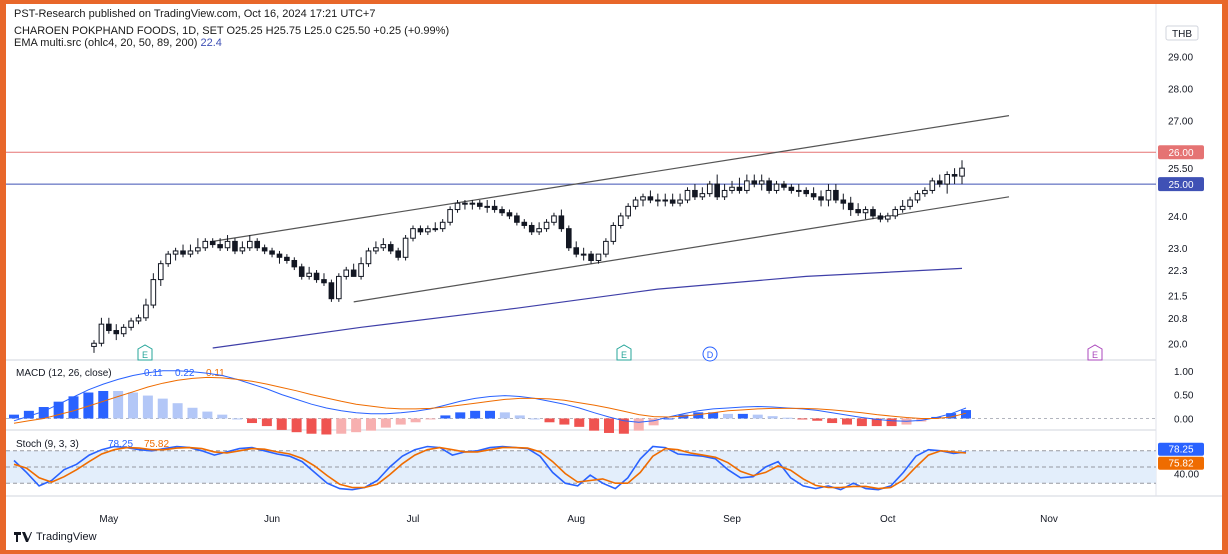 The width and height of the screenshot is (1228, 554). I want to click on tradingview-logo: TradingView, so click(55, 537).